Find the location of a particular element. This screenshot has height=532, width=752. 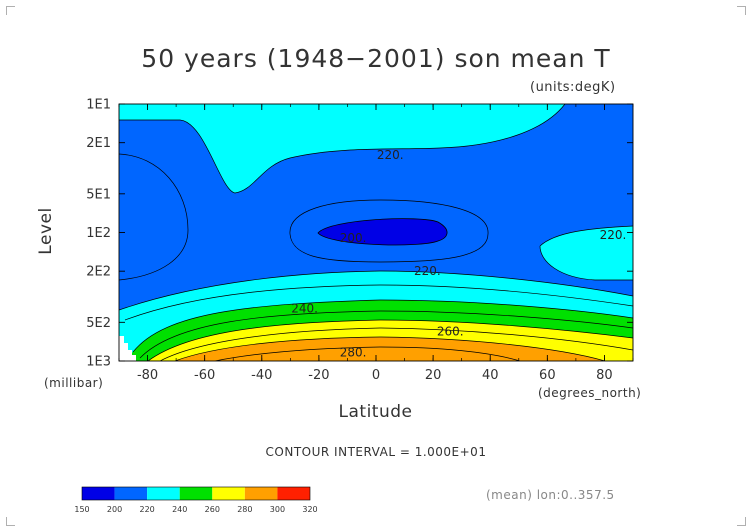

x-tick-label: 60 is located at coordinates (547, 375).